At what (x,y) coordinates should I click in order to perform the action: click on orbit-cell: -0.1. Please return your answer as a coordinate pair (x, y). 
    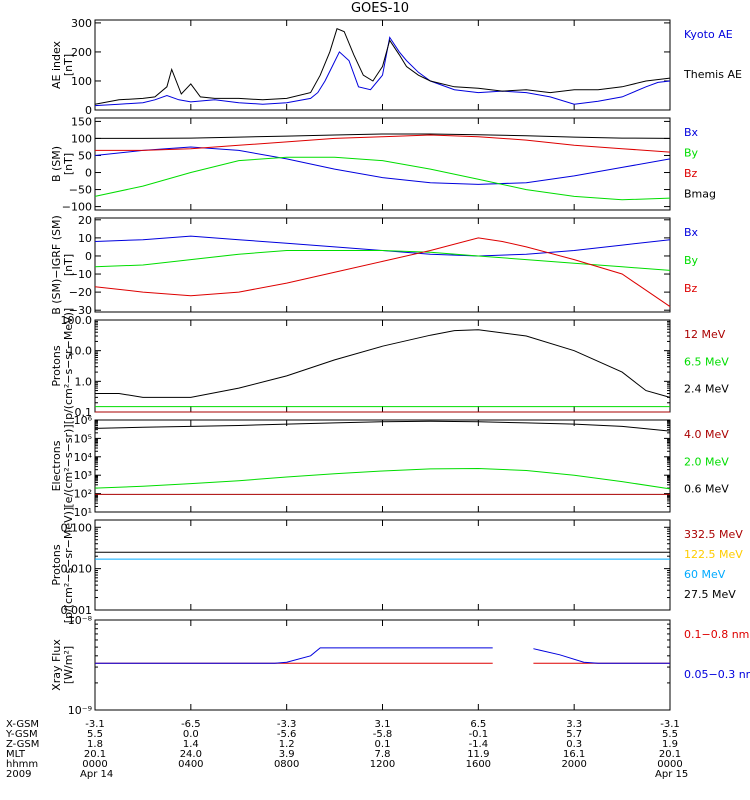
    Looking at the image, I should click on (479, 734).